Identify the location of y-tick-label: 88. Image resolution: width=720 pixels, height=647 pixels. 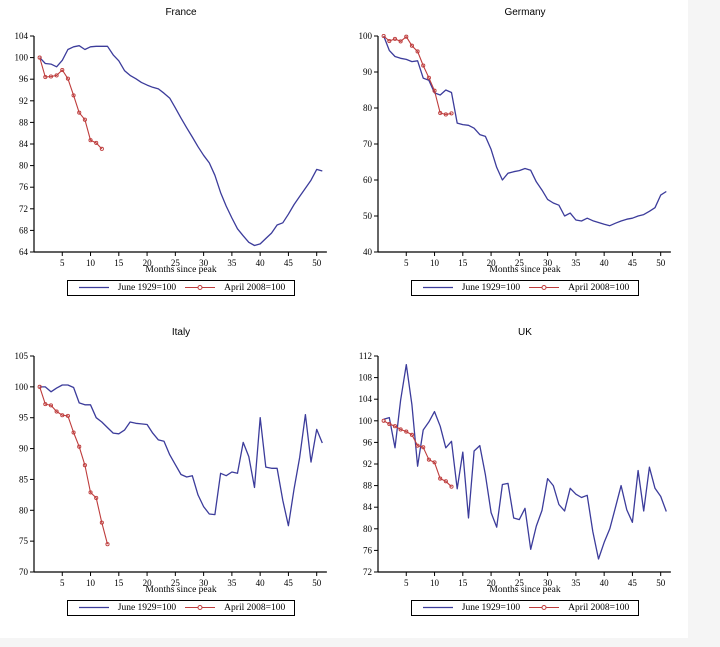
(24, 122).